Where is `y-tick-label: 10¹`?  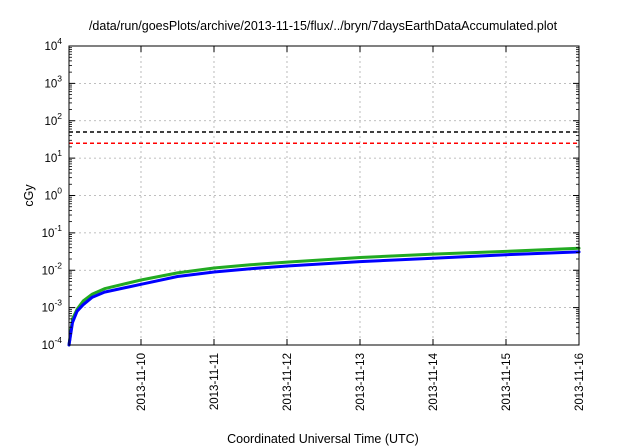 y-tick-label: 10¹ is located at coordinates (53, 156).